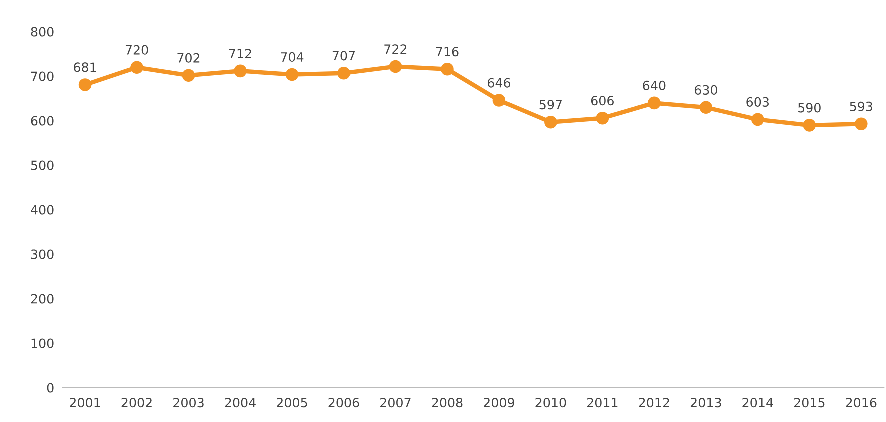  I want to click on data-label: 606, so click(602, 101).